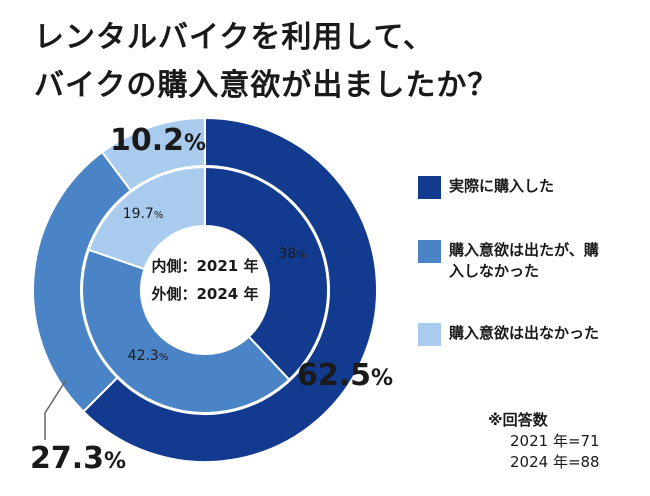 The image size is (650, 496). I want to click on legend-swatch-motivated-not-purchased, so click(429, 251).